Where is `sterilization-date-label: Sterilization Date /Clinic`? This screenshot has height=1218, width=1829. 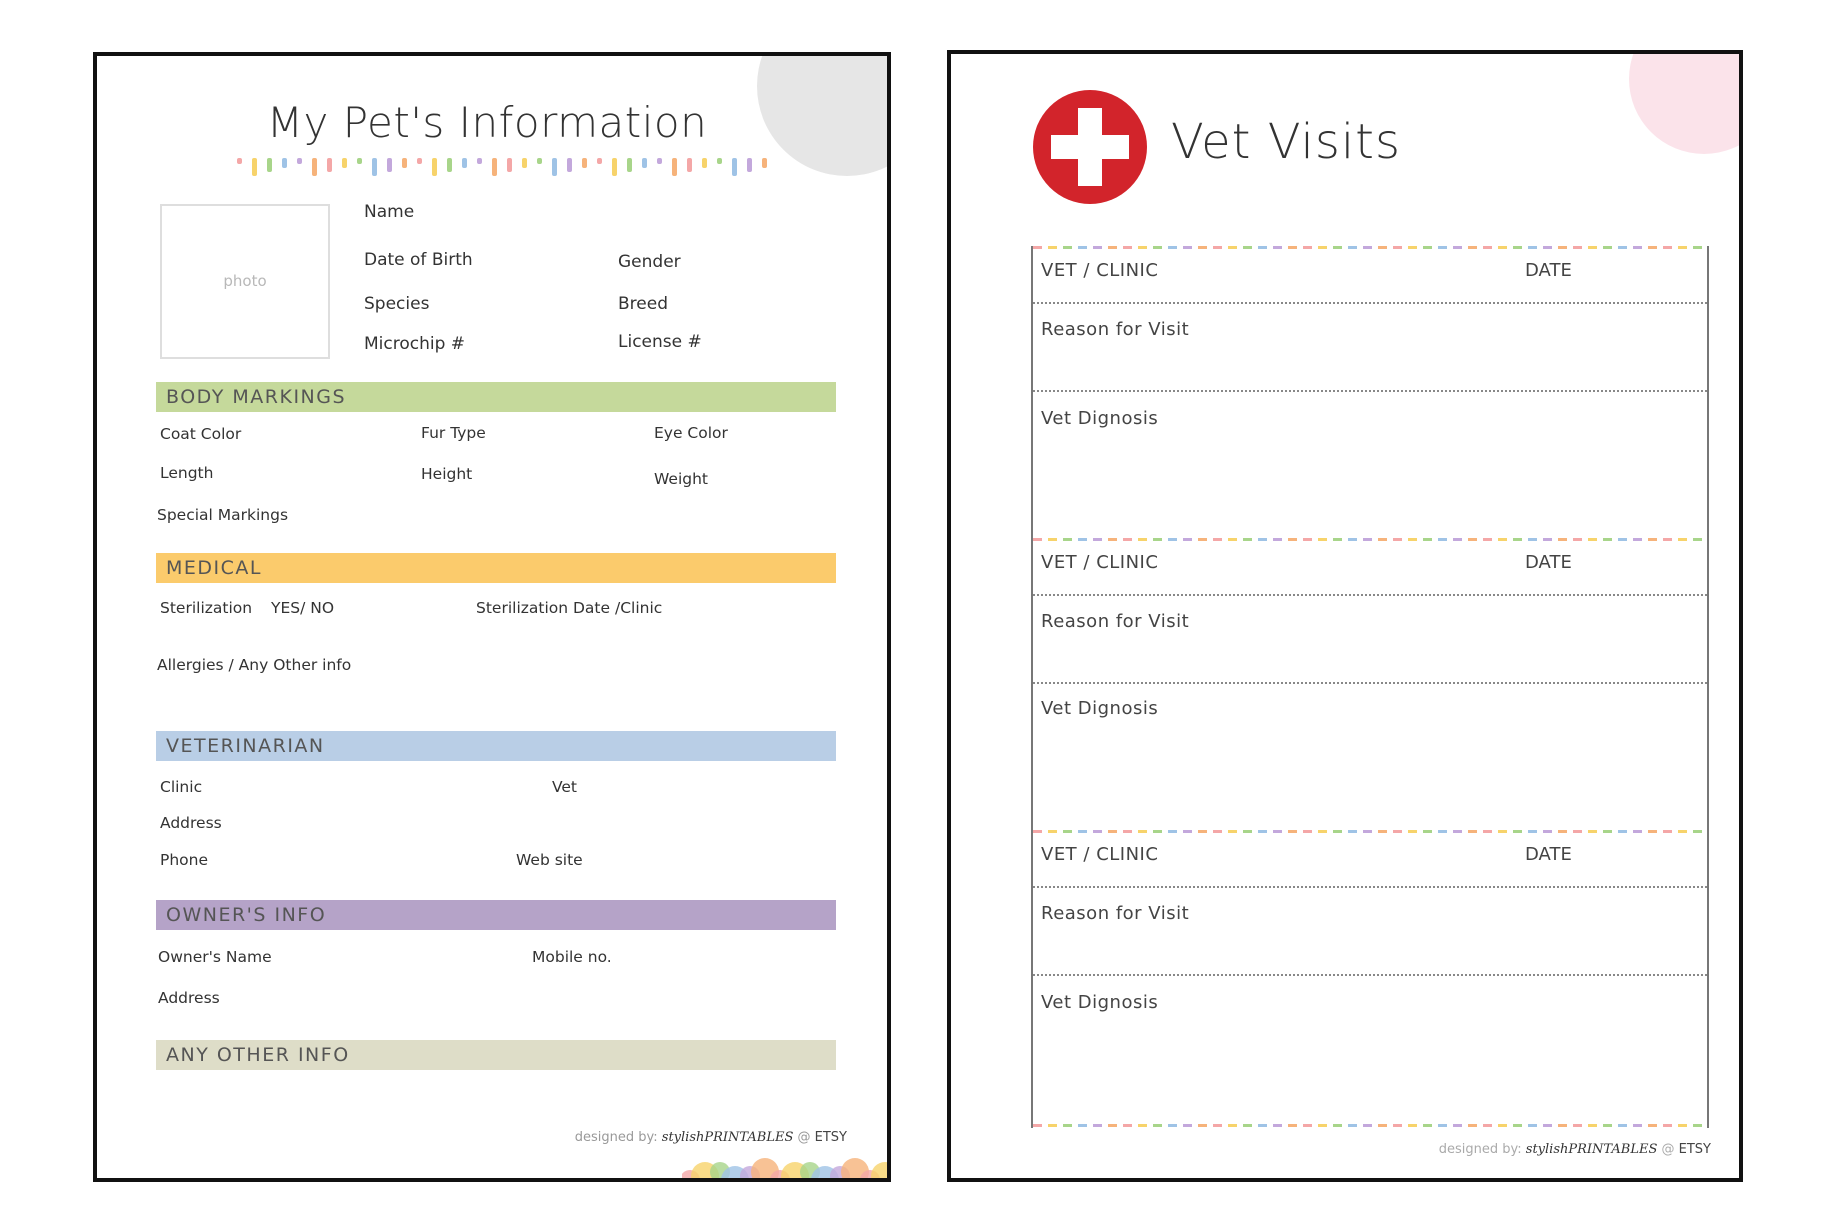 sterilization-date-label: Sterilization Date /Clinic is located at coordinates (569, 608).